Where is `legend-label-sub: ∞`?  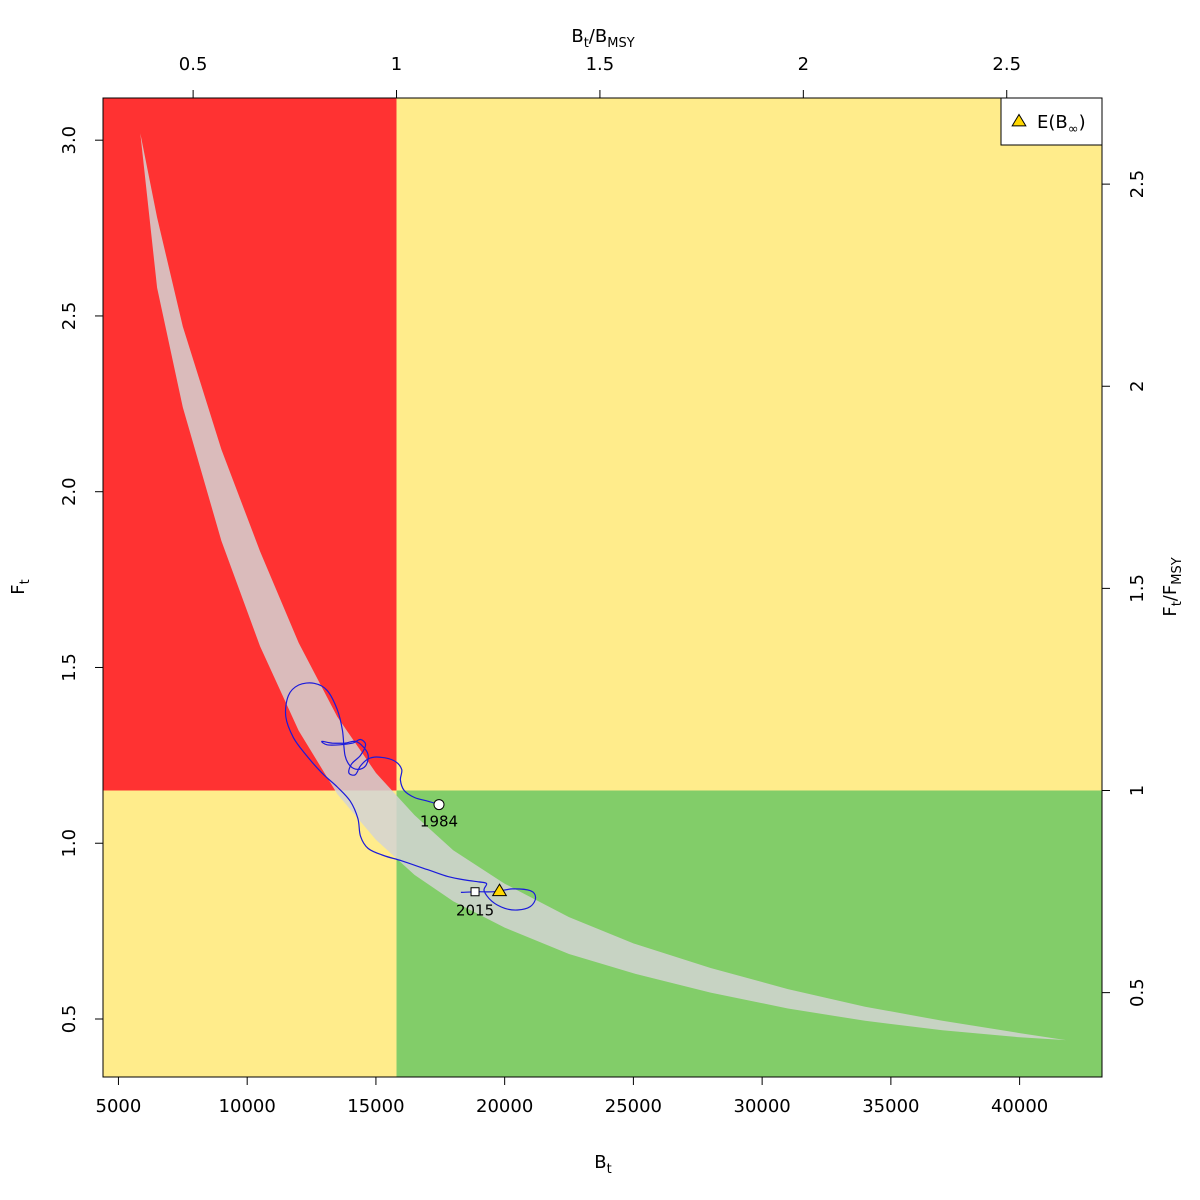
legend-label-sub: ∞ is located at coordinates (1073, 129).